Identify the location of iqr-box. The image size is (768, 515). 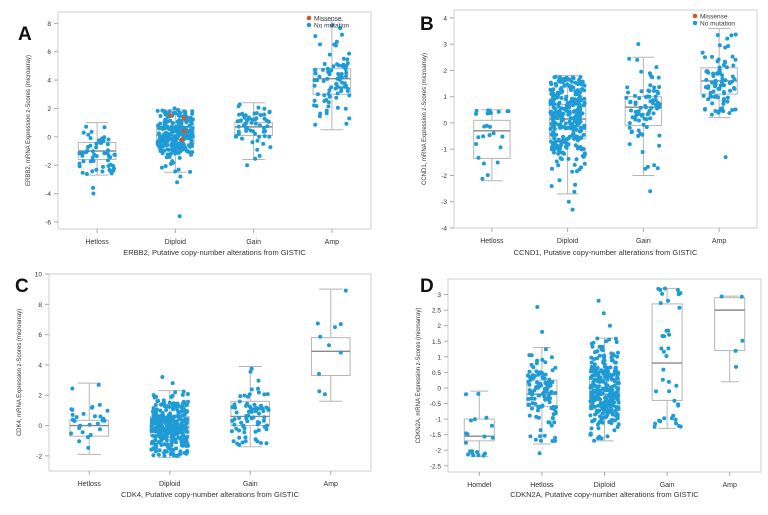
(330, 357).